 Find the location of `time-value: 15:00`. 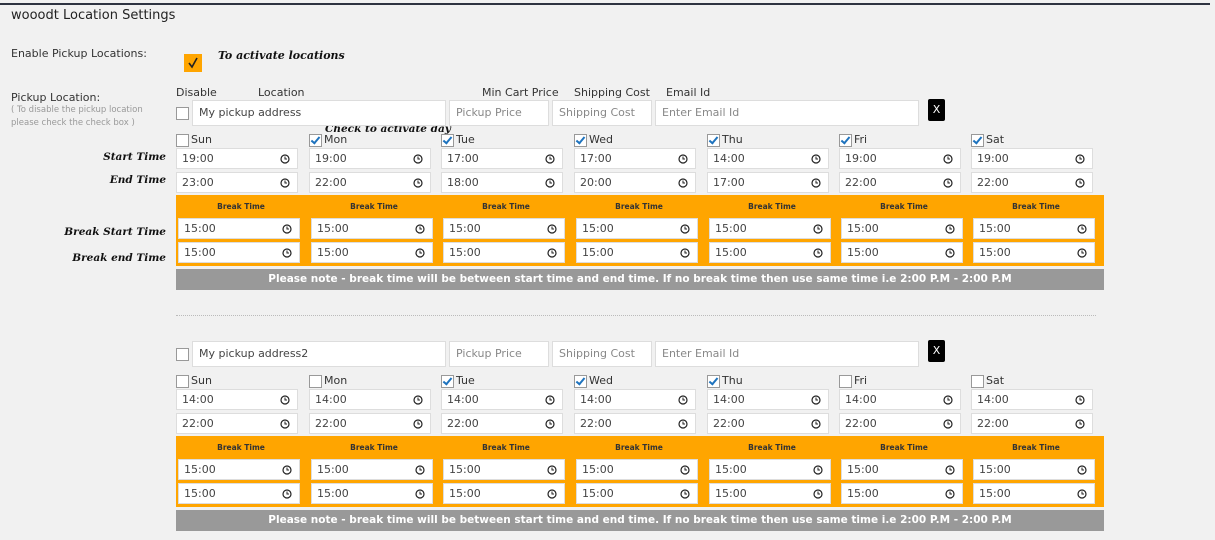

time-value: 15:00 is located at coordinates (200, 228).